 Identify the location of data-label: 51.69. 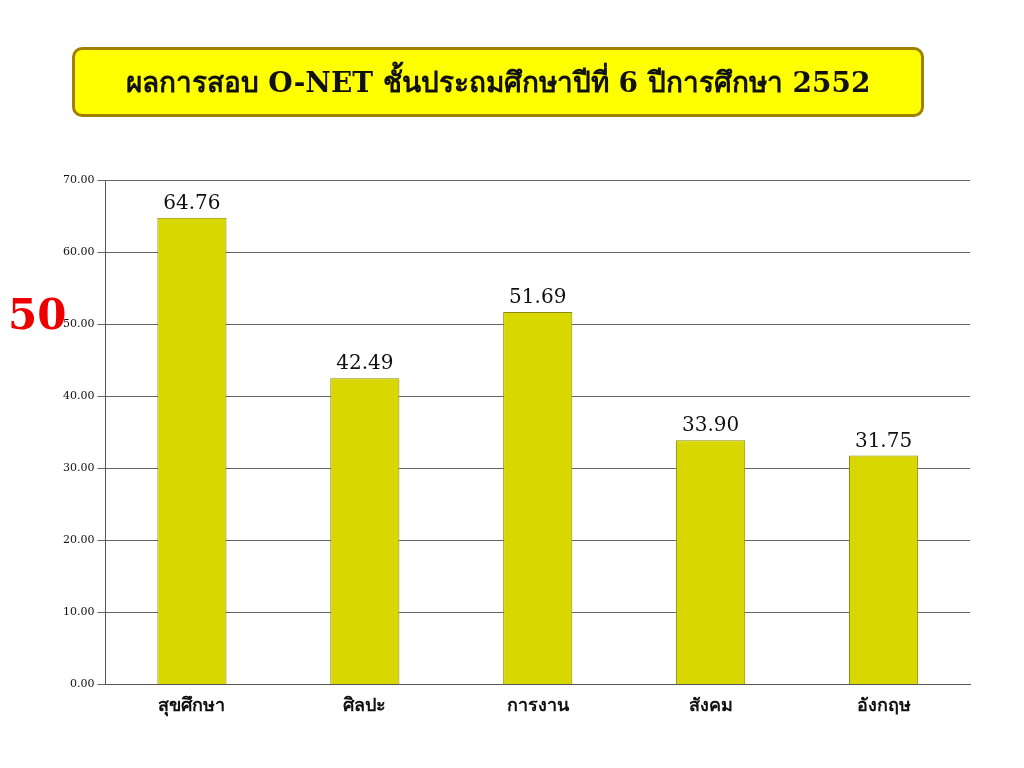
(538, 296).